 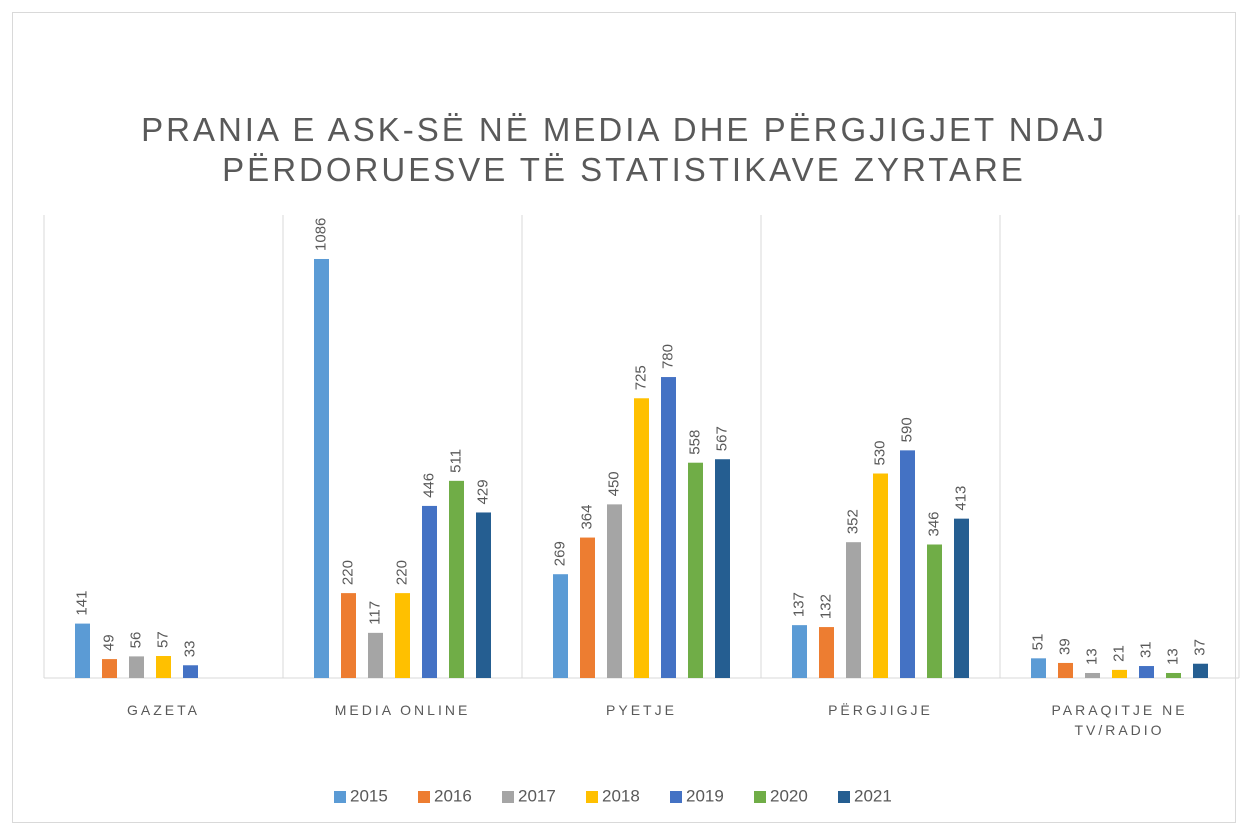 I want to click on data-label: 352, so click(x=852, y=521).